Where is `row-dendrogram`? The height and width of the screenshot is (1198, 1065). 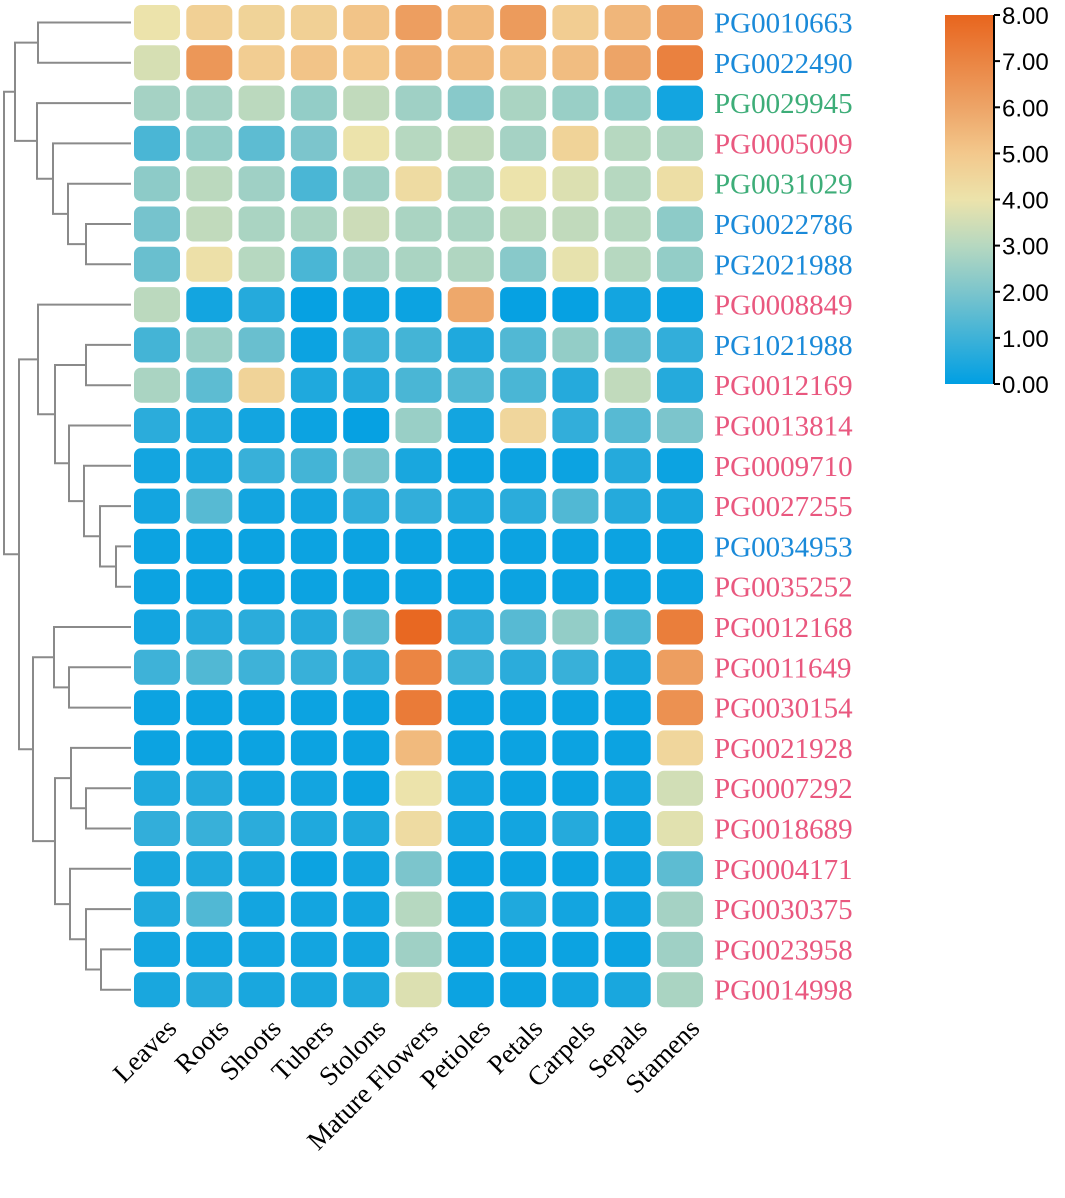 row-dendrogram is located at coordinates (67, 506).